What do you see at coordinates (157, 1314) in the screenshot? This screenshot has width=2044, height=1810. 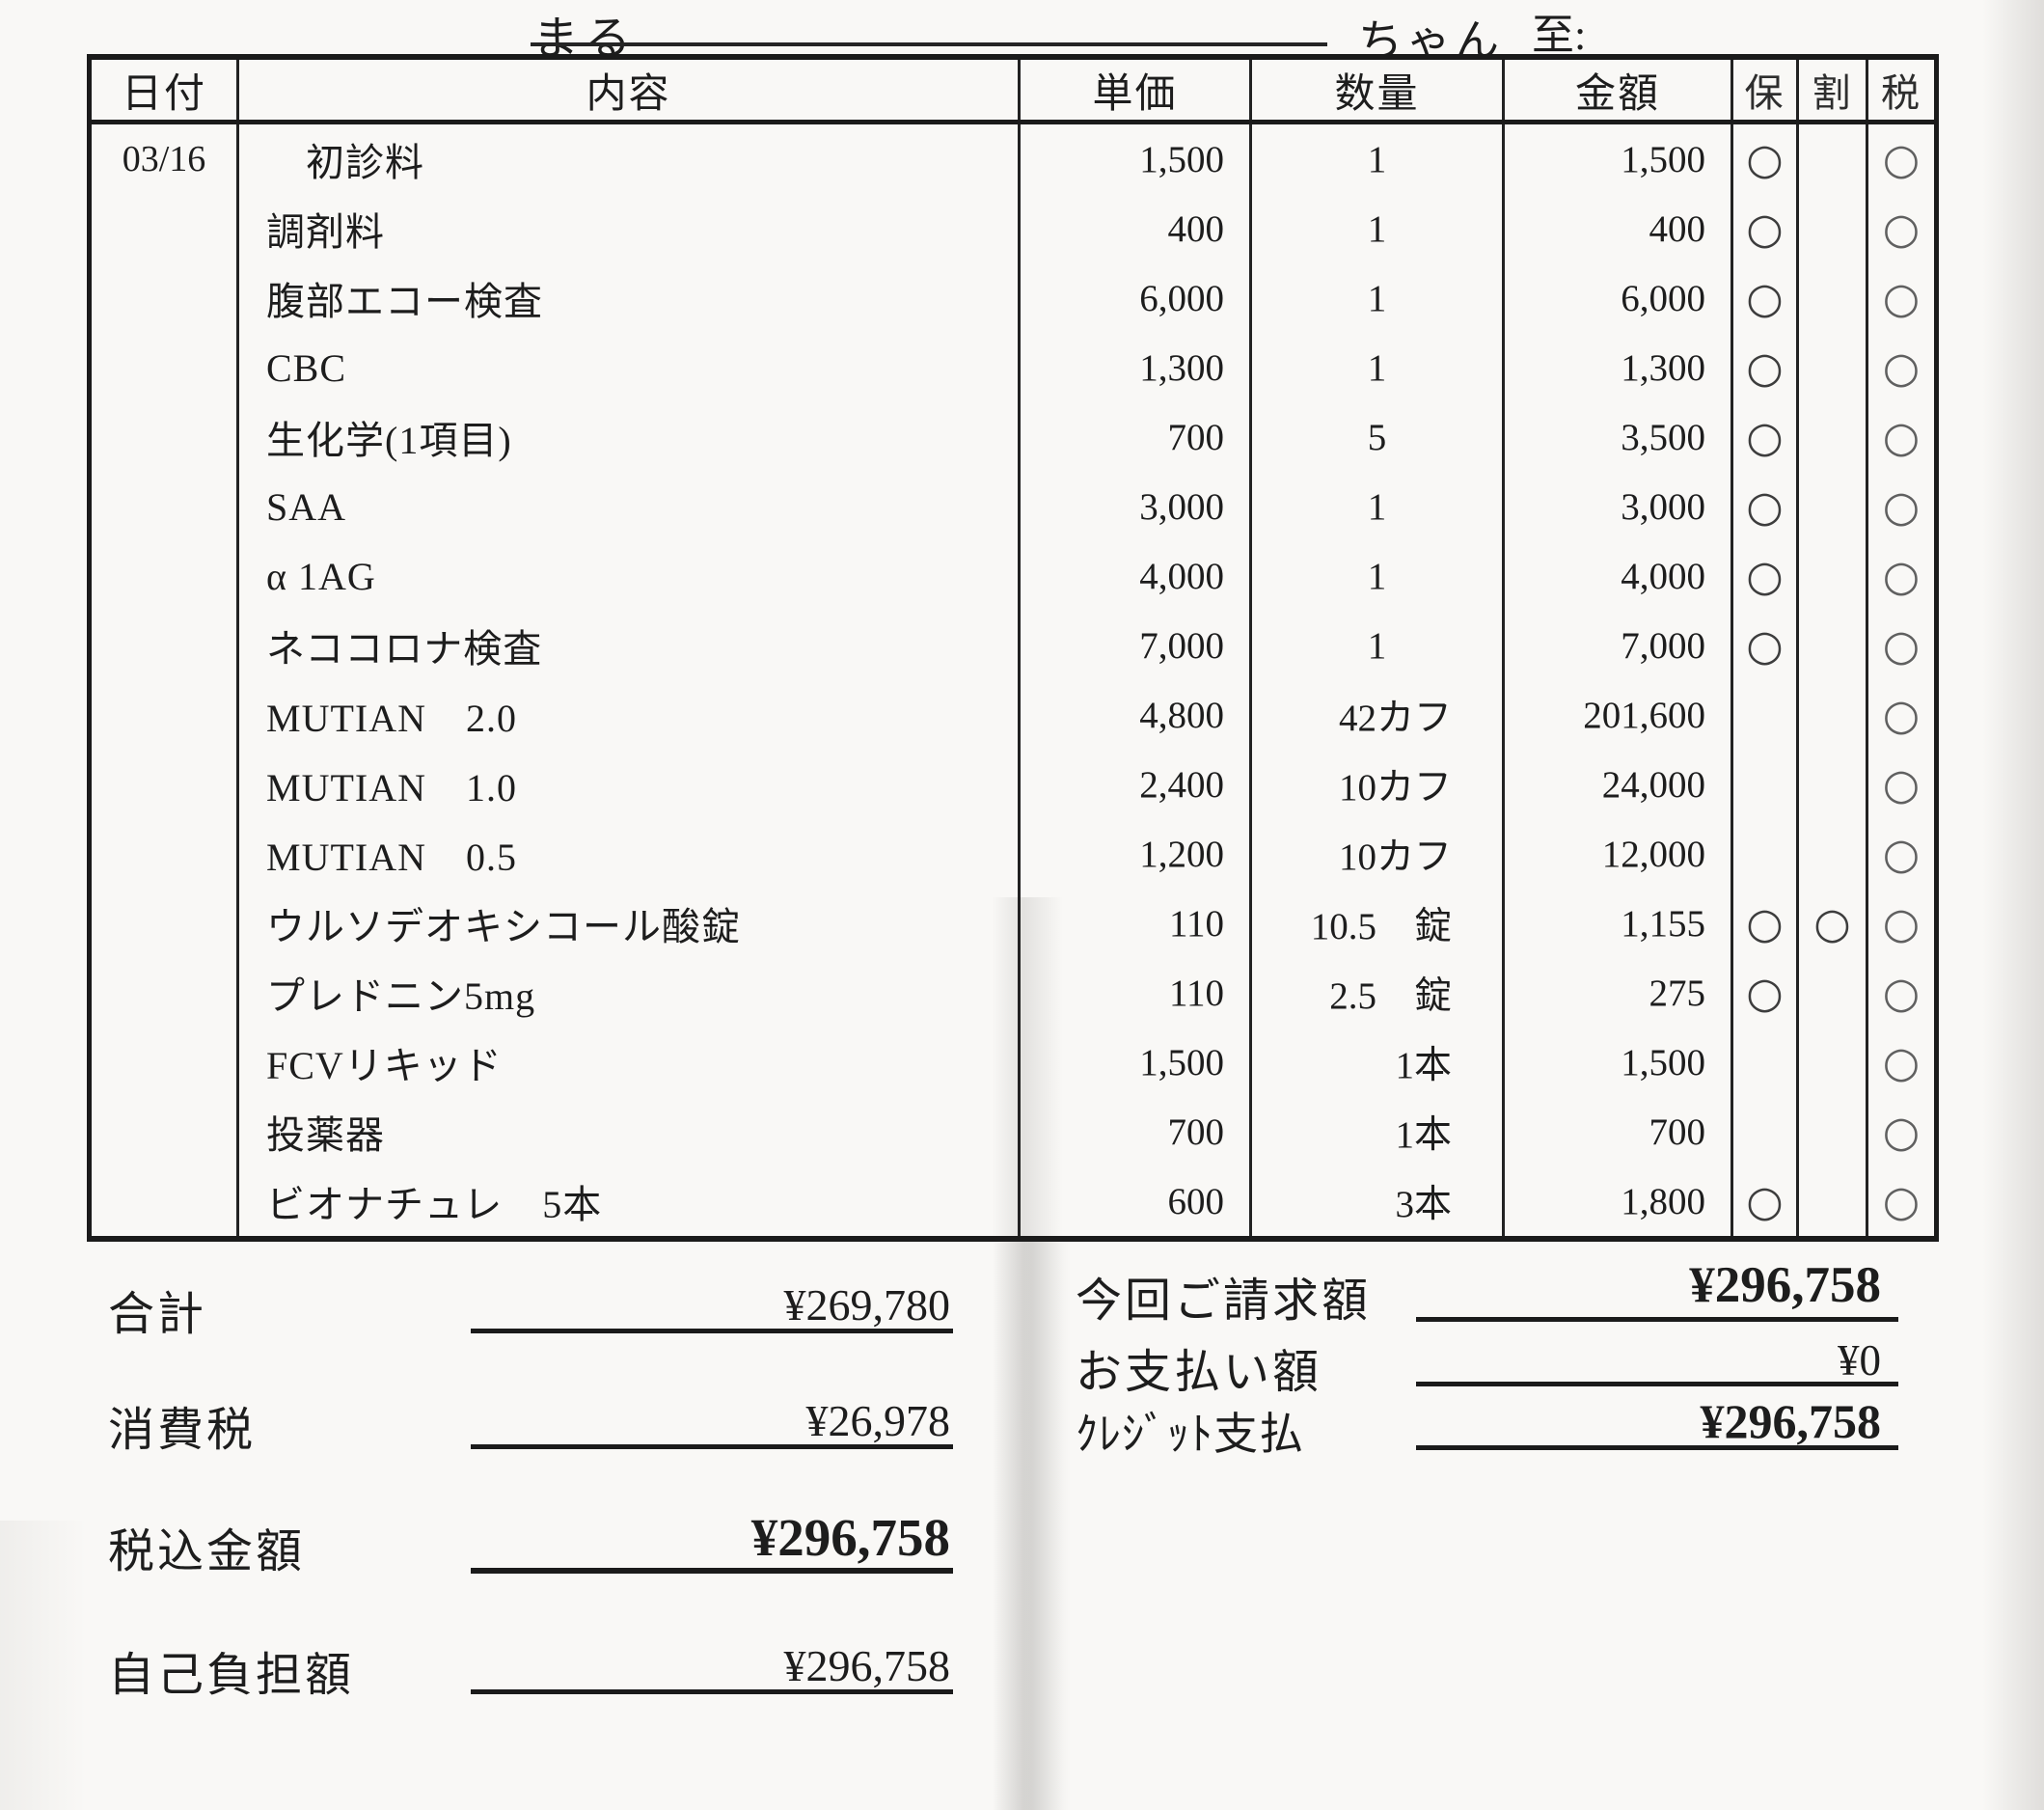 I see `total-label: 合計` at bounding box center [157, 1314].